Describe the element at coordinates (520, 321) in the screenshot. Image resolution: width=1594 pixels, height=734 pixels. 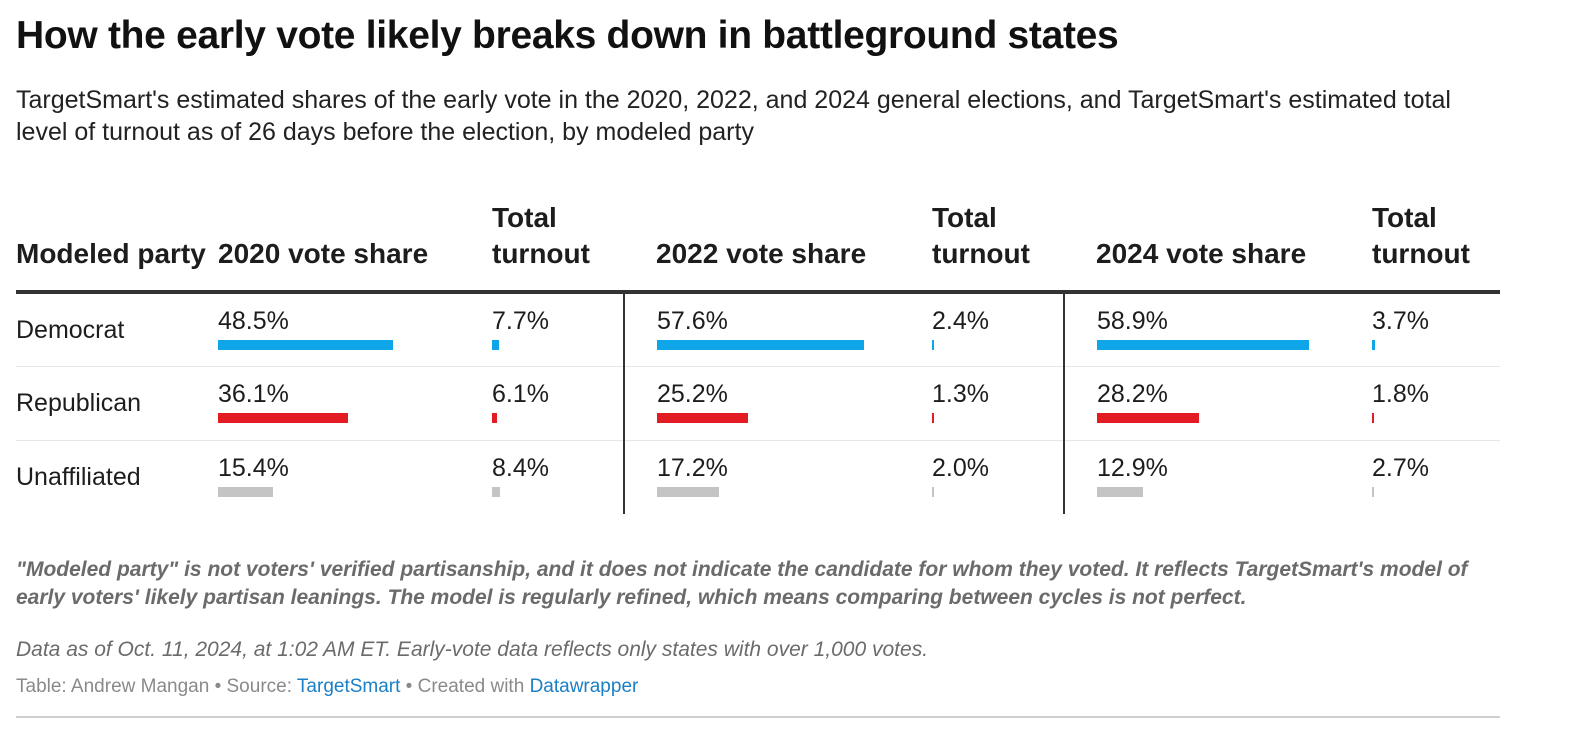
I see `value-label: 7.7%` at that location.